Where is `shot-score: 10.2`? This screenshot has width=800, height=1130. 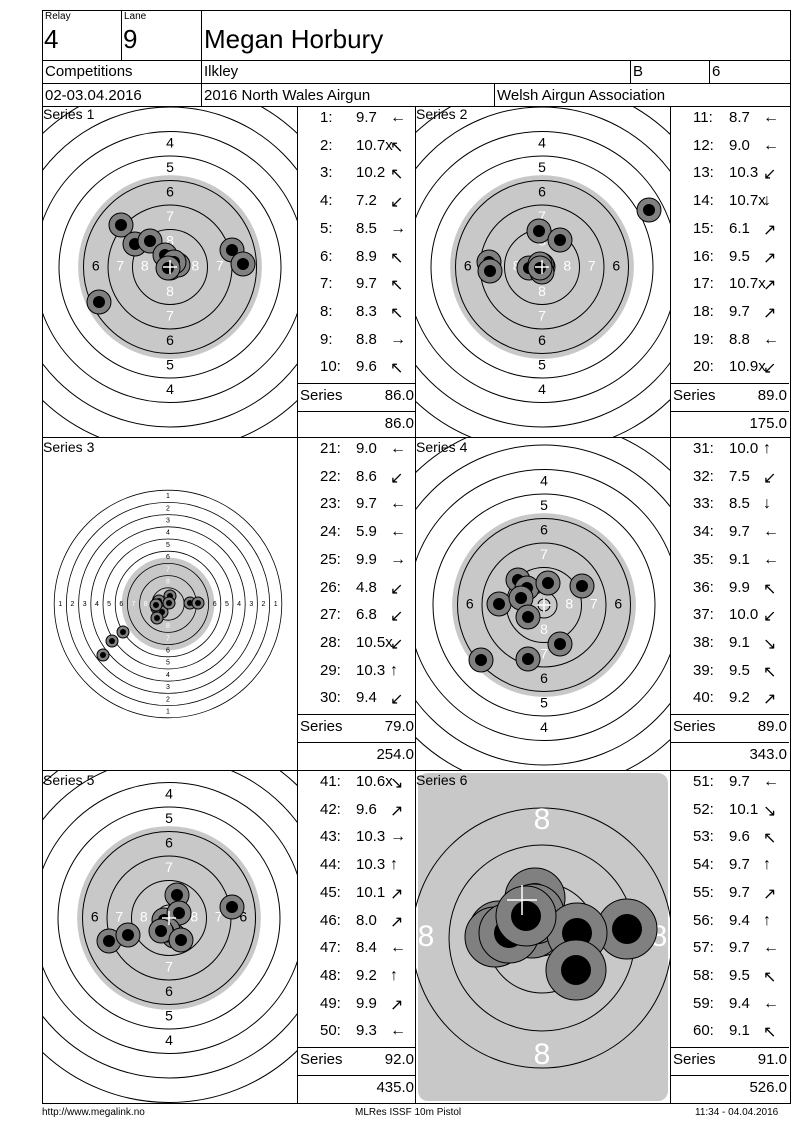
shot-score: 10.2 is located at coordinates (371, 173).